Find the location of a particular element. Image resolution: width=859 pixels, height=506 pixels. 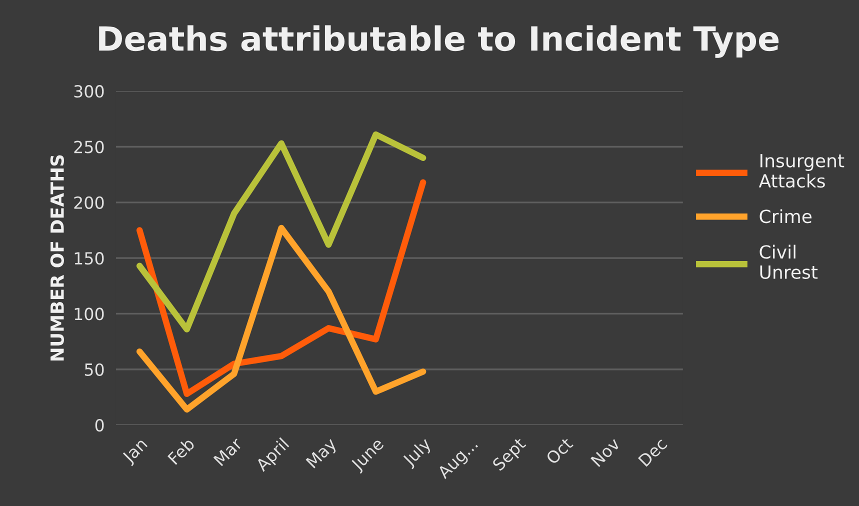

y-tick-label: 300 is located at coordinates (89, 91).